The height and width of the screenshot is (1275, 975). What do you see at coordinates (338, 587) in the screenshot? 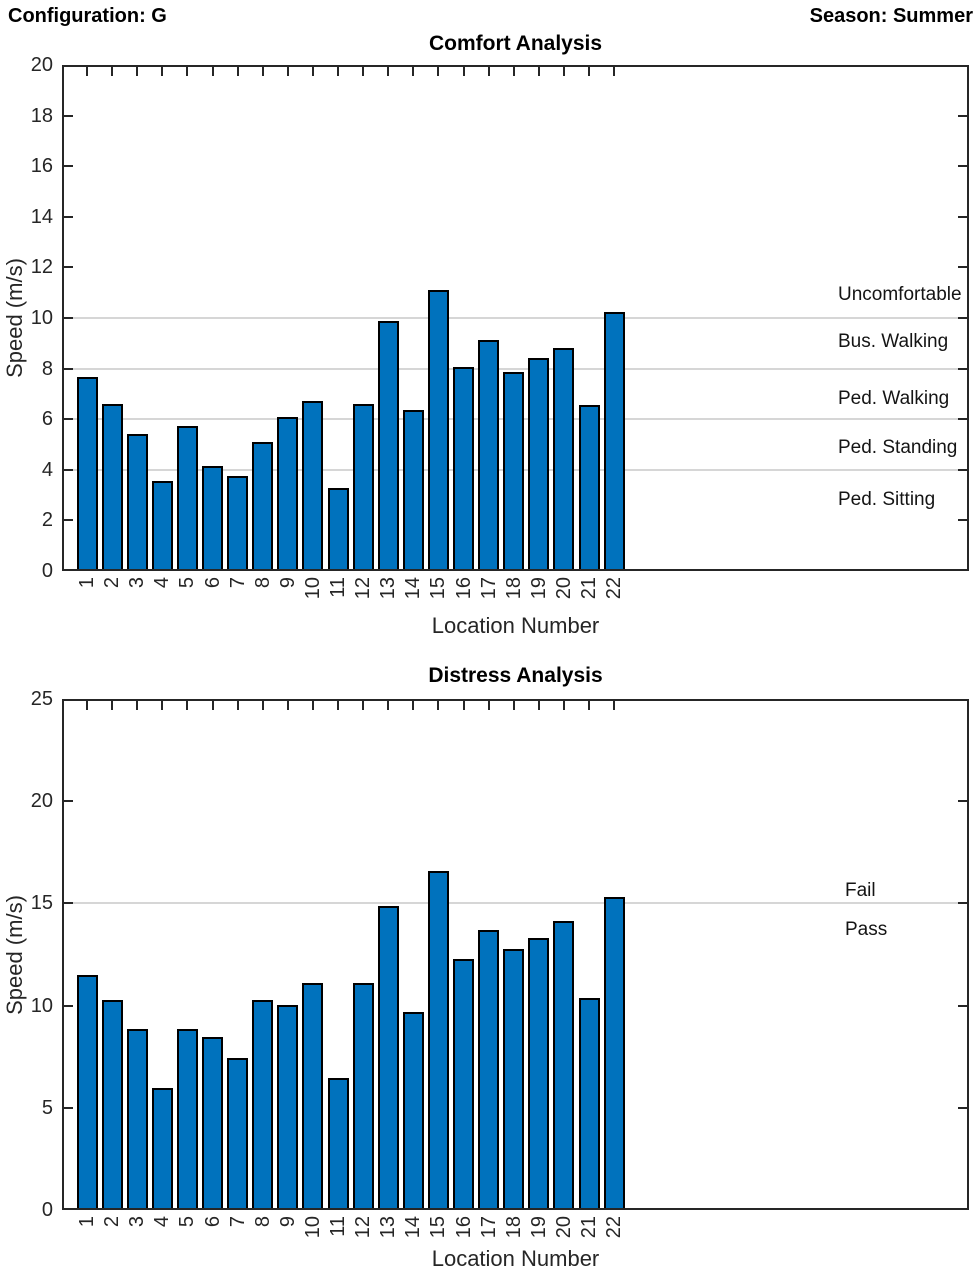
I see `x-tick-label-11: 11` at bounding box center [338, 587].